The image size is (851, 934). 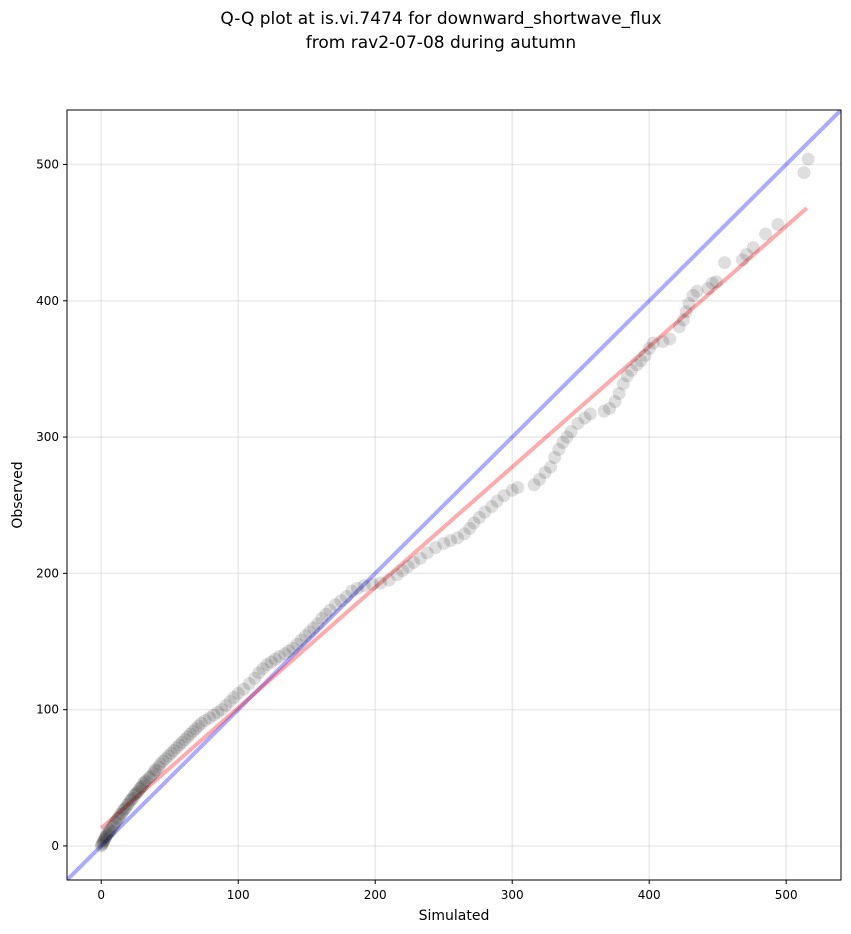 What do you see at coordinates (47, 573) in the screenshot?
I see `y-tick-label: 200` at bounding box center [47, 573].